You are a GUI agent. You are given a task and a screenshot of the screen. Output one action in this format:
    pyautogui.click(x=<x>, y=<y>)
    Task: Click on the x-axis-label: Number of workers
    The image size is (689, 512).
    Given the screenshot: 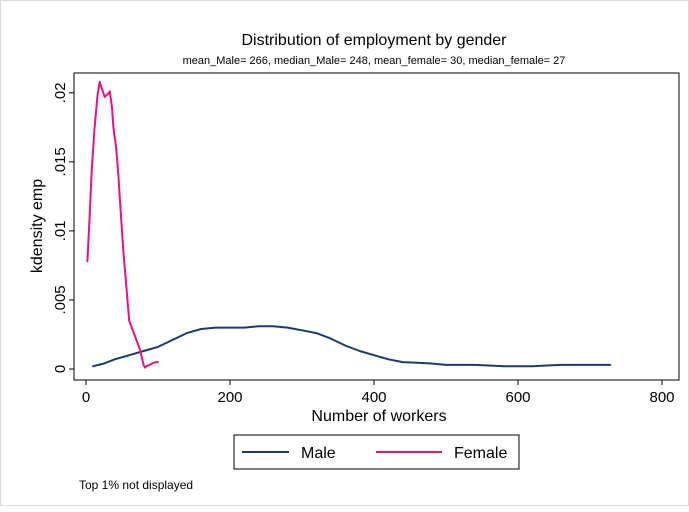 What is the action you would take?
    pyautogui.click(x=378, y=416)
    